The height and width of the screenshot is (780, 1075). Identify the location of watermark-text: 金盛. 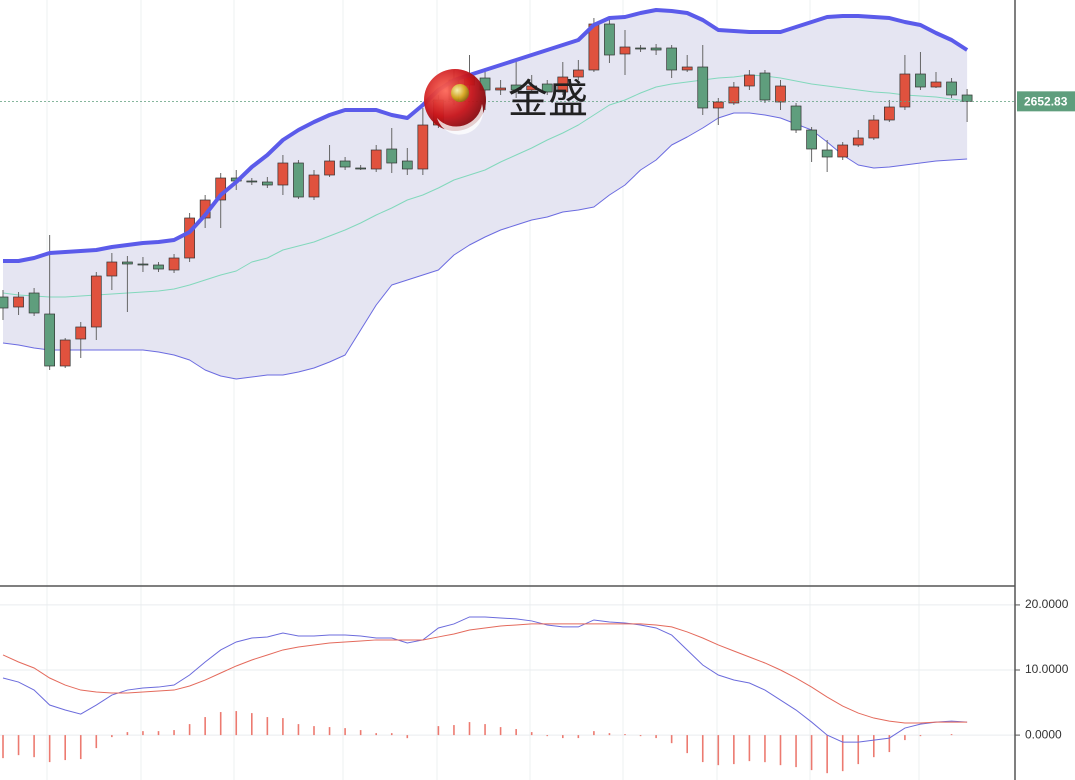
(548, 100).